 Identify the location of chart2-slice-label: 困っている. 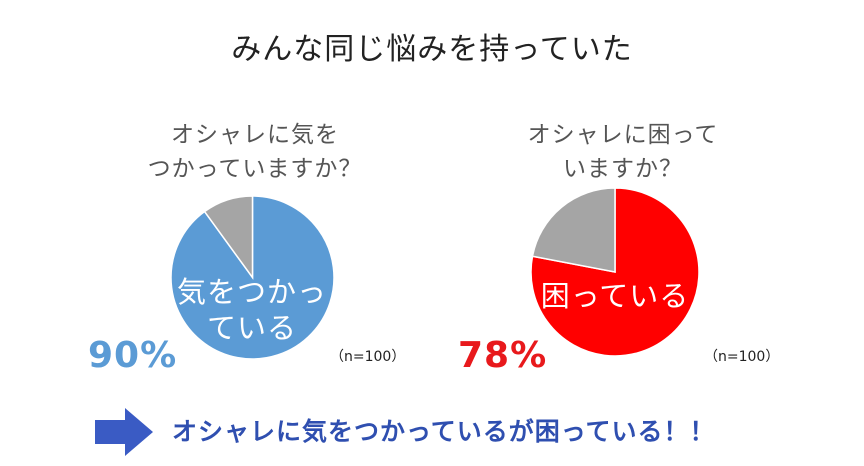
(615, 296).